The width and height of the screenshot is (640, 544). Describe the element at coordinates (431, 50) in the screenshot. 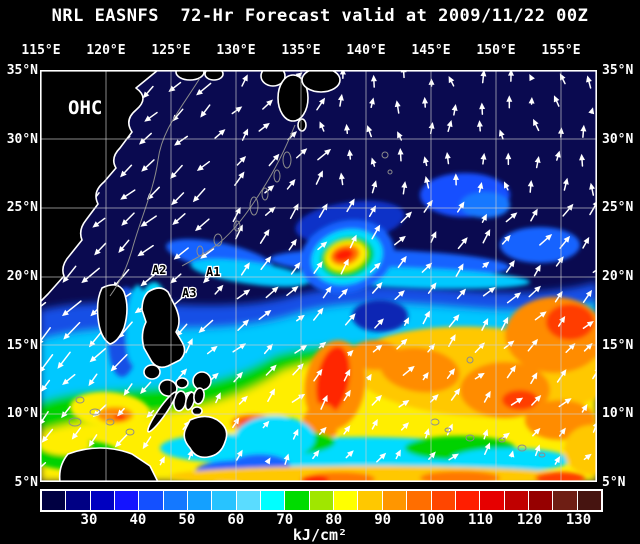

I see `lon-label: 145°E` at that location.